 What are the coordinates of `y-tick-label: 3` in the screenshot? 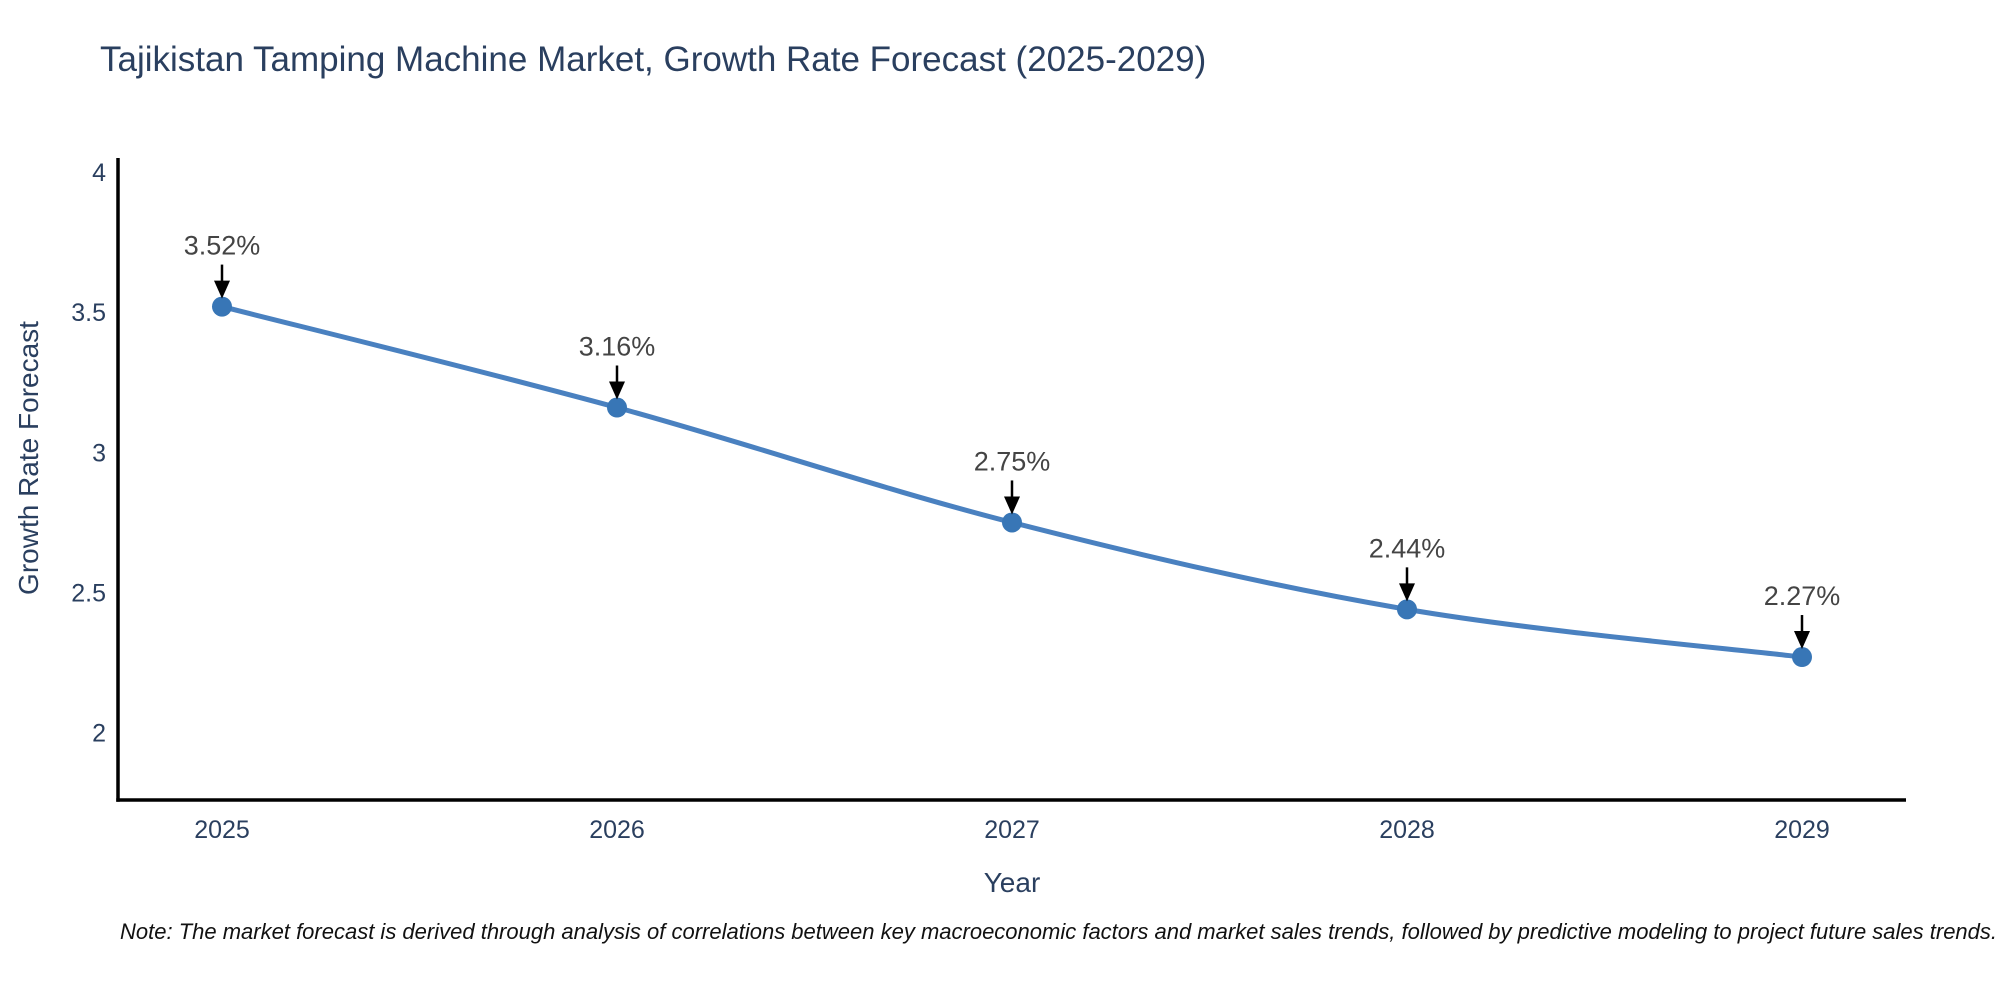 It's located at (99, 453).